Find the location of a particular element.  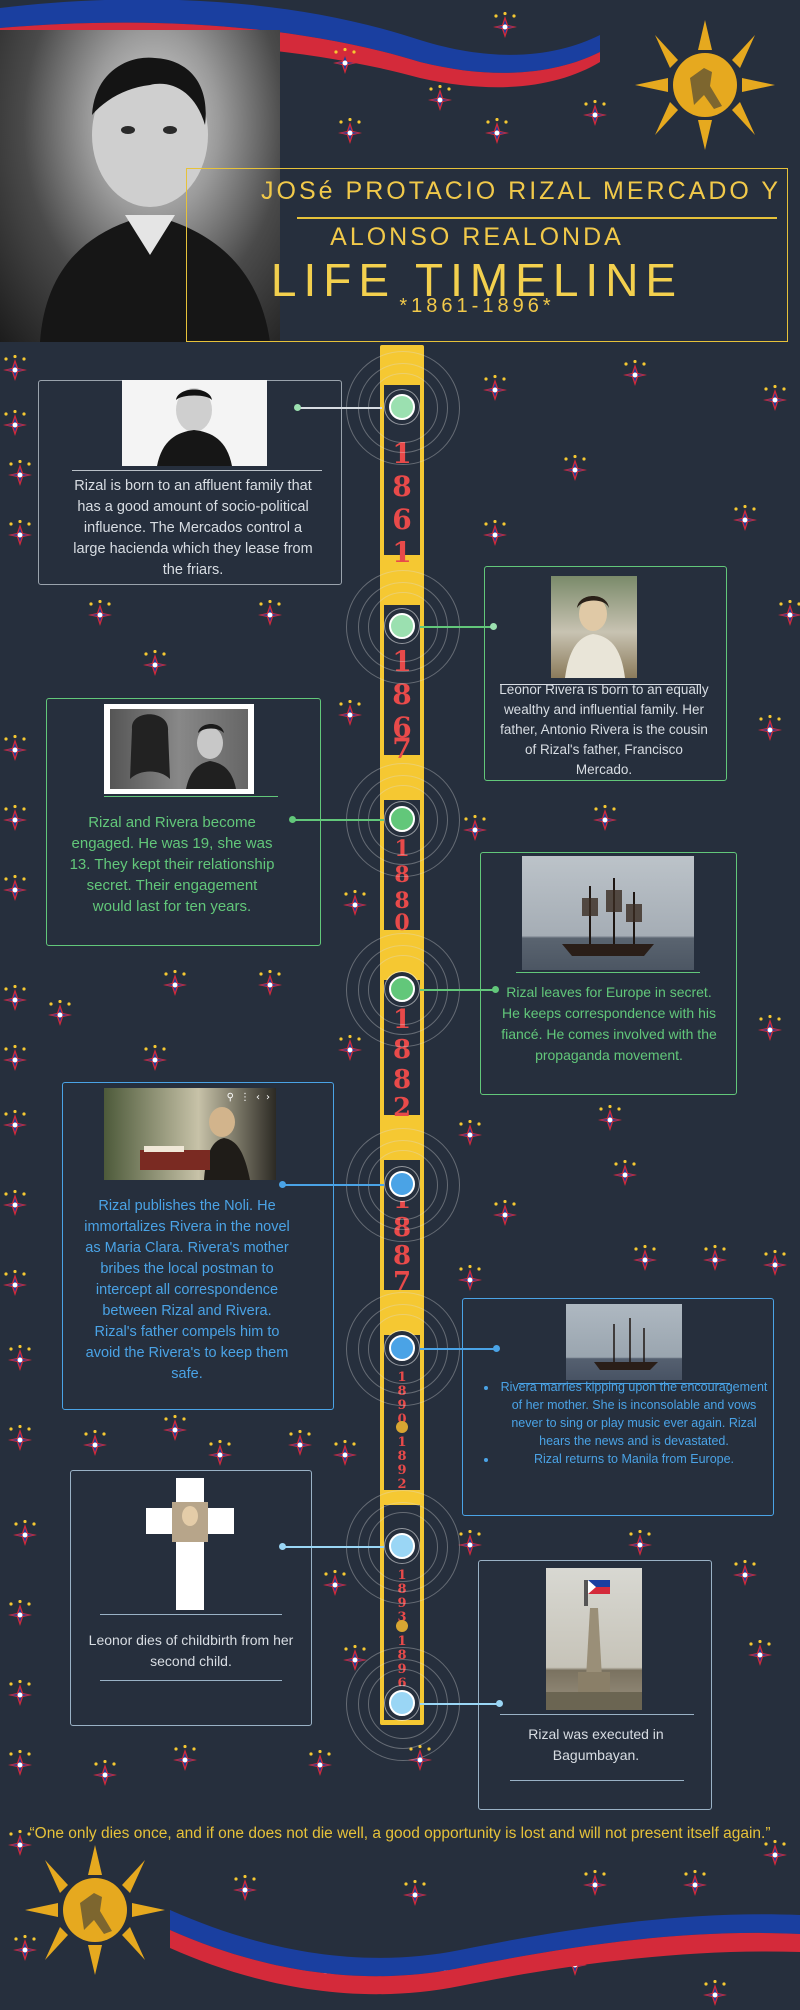

year-digit: 3 is located at coordinates (402, 1617).